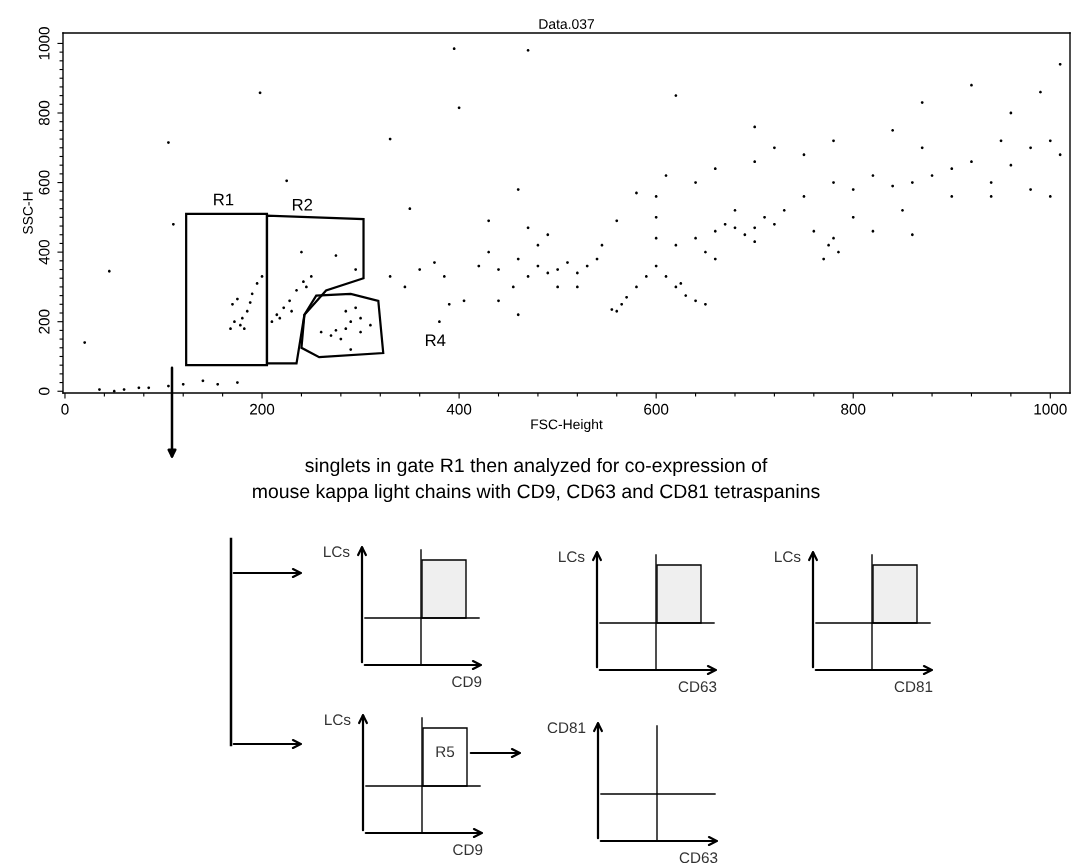 The height and width of the screenshot is (867, 1072). I want to click on y-tick-label: 1000, so click(44, 43).